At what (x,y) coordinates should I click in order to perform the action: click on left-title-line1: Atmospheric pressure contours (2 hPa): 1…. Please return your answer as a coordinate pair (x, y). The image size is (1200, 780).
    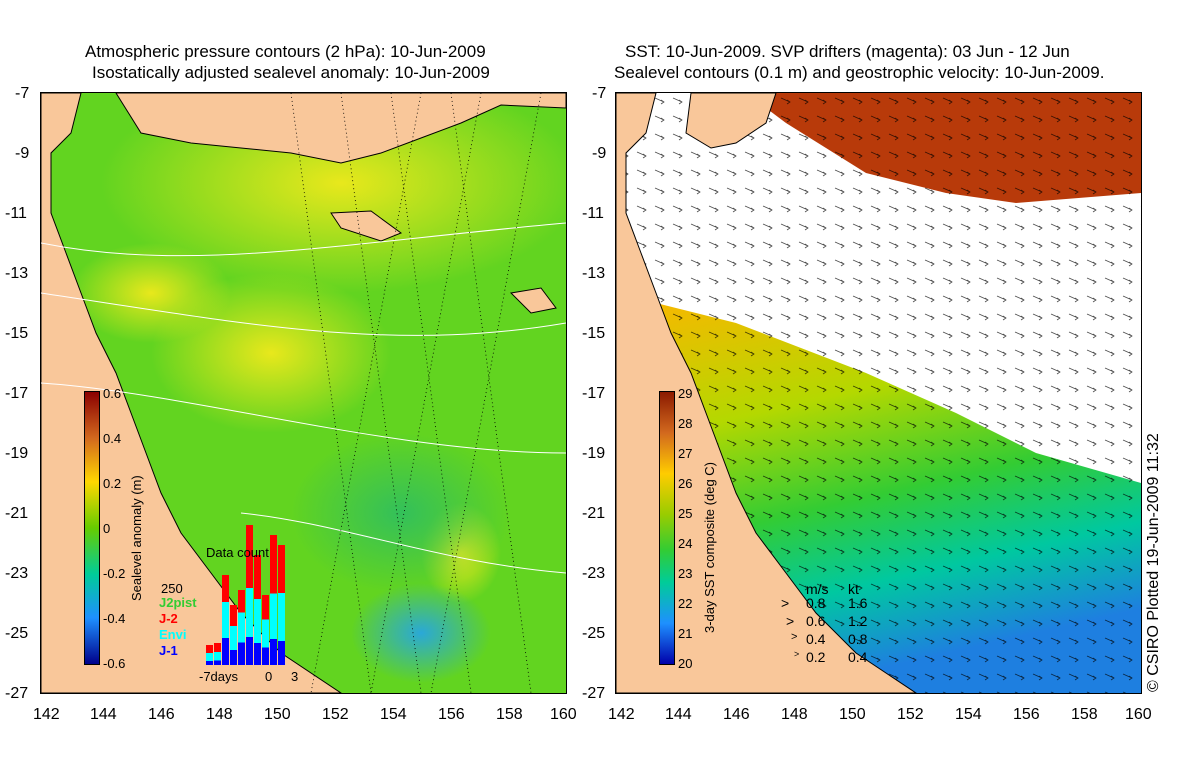
    Looking at the image, I should click on (285, 51).